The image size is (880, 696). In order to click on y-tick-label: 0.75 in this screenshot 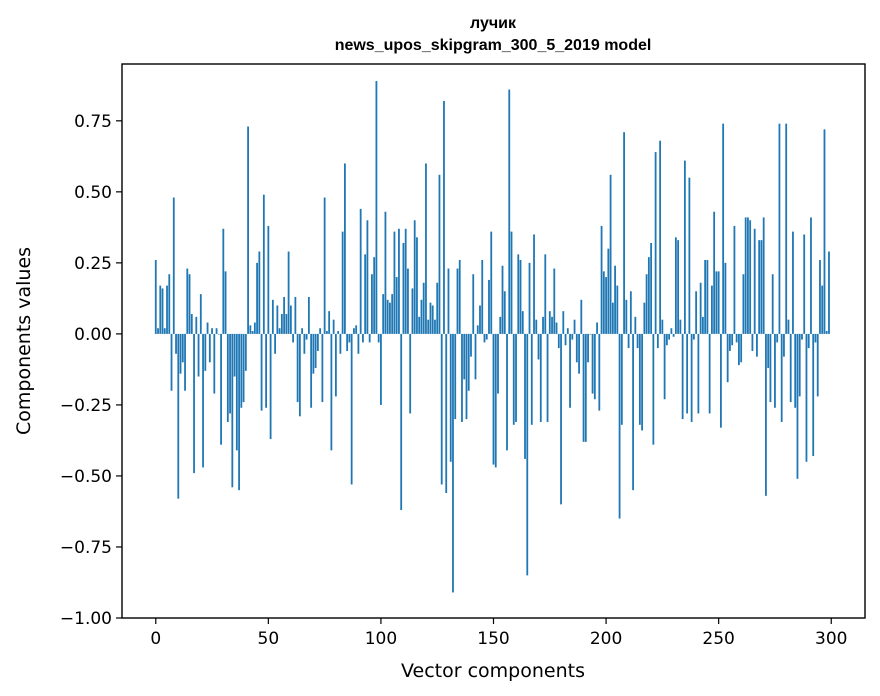, I will do `click(93, 122)`.